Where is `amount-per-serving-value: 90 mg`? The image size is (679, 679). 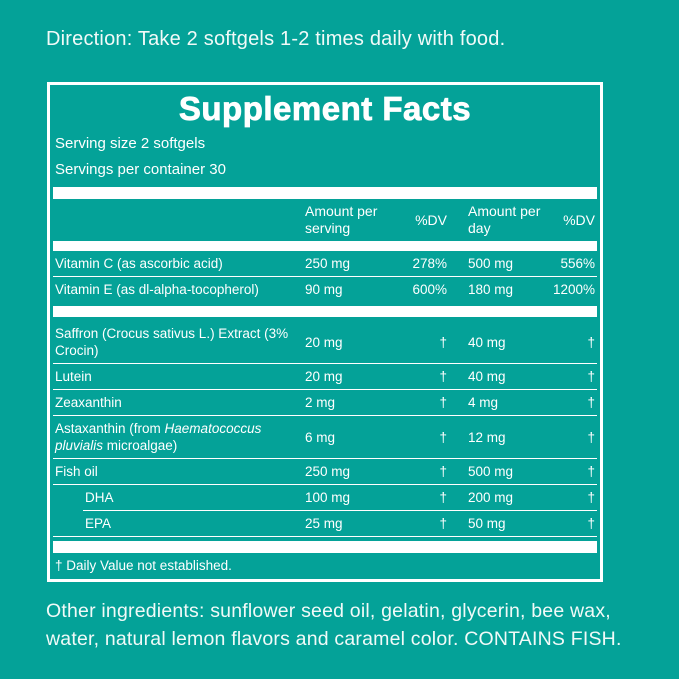 amount-per-serving-value: 90 mg is located at coordinates (324, 289).